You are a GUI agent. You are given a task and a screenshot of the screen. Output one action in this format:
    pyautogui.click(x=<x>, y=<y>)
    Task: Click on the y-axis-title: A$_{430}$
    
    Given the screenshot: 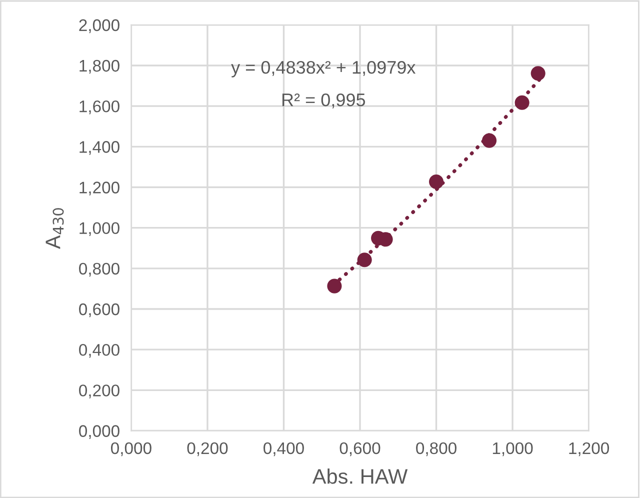 What is the action you would take?
    pyautogui.click(x=55, y=229)
    